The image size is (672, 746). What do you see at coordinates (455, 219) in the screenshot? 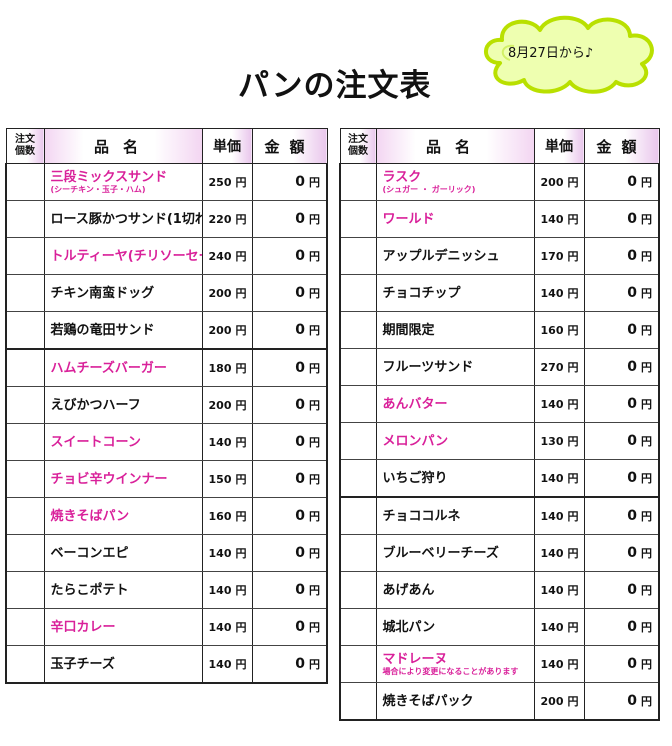
I see `item-name-cell: ワールド` at bounding box center [455, 219].